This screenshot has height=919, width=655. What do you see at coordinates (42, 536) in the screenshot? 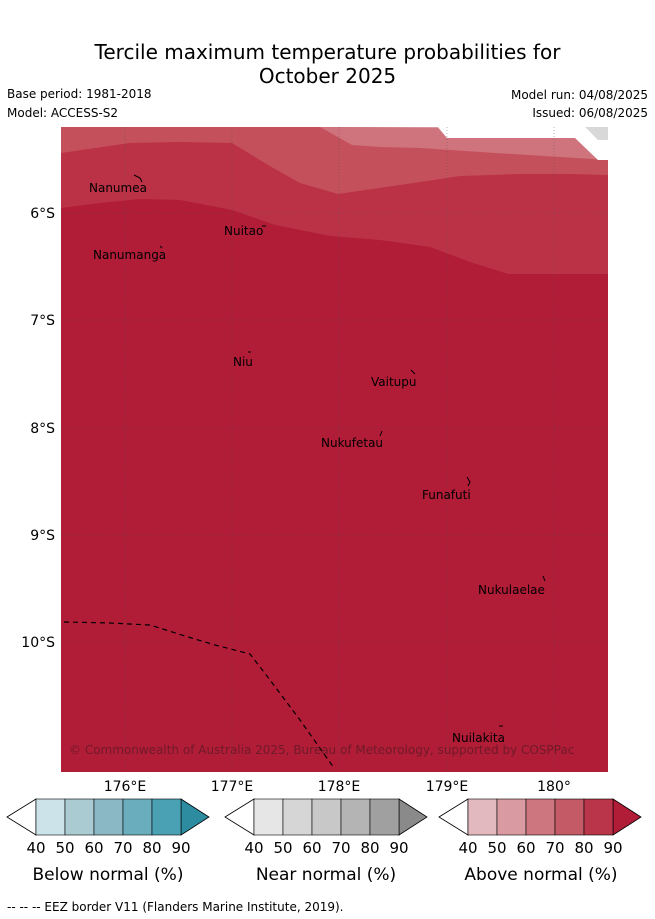
I see `lat-label-9s: 9°S` at bounding box center [42, 536].